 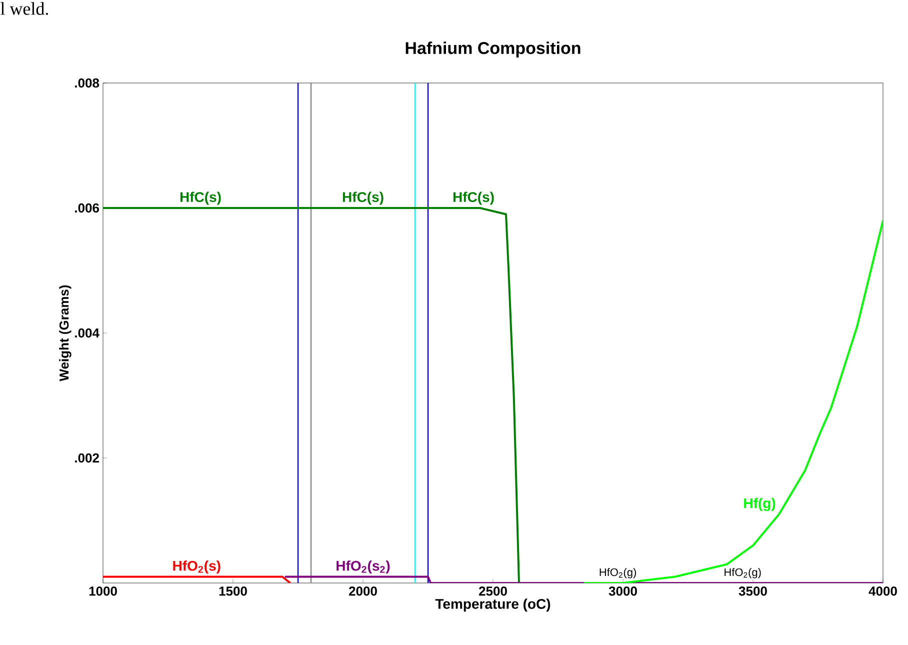 I want to click on series-label: HfO$_{2}$(s), so click(x=196, y=567).